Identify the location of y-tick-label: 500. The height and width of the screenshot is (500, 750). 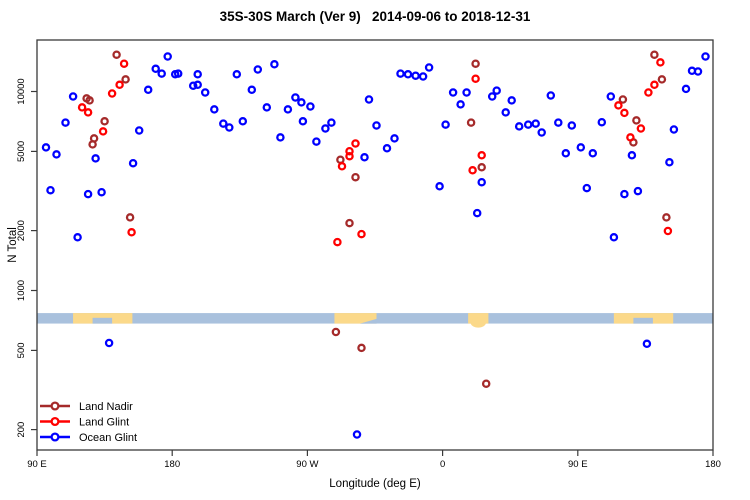
(21, 350).